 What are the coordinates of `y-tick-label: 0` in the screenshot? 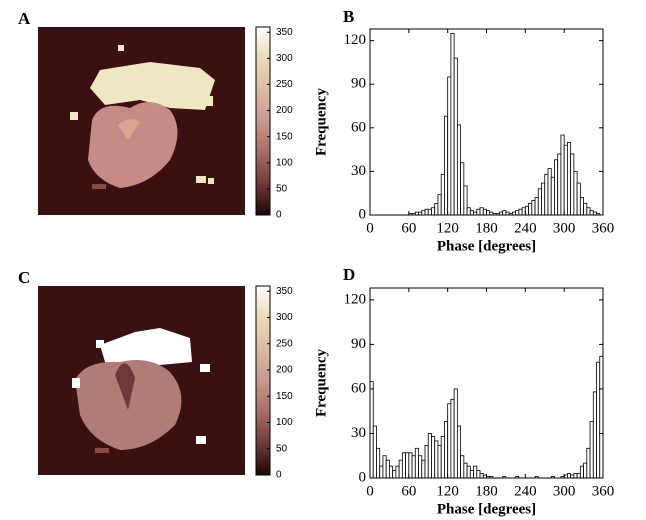 It's located at (363, 214).